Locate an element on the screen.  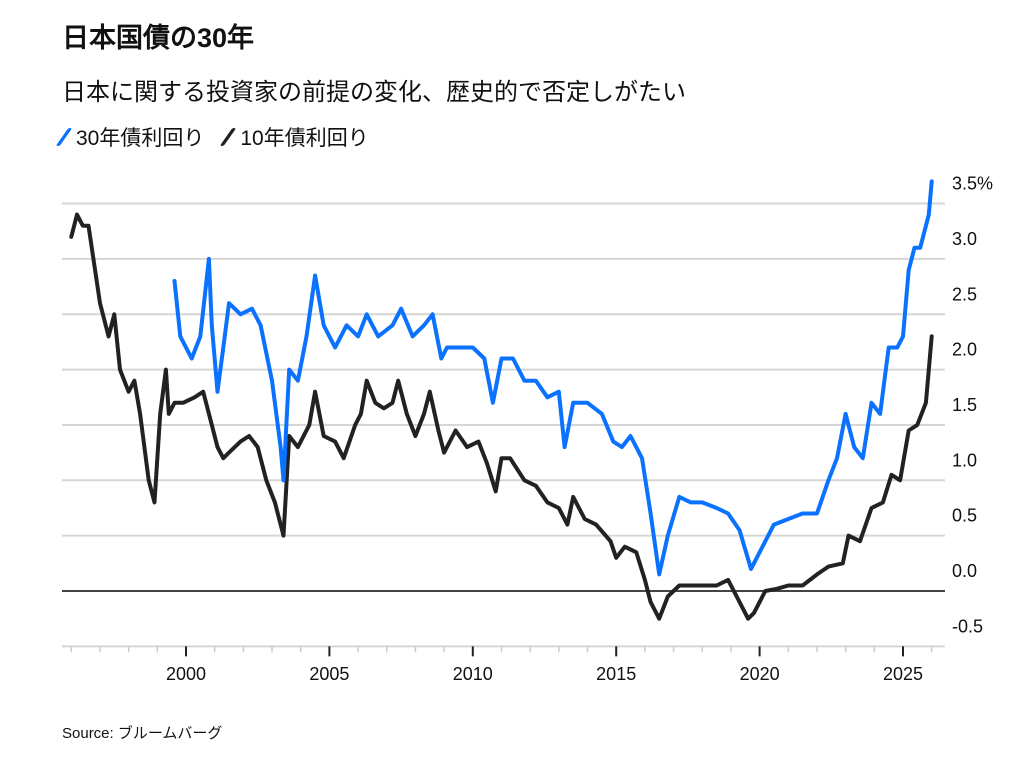
source-note: Source: ブルームバーグ is located at coordinates (142, 733).